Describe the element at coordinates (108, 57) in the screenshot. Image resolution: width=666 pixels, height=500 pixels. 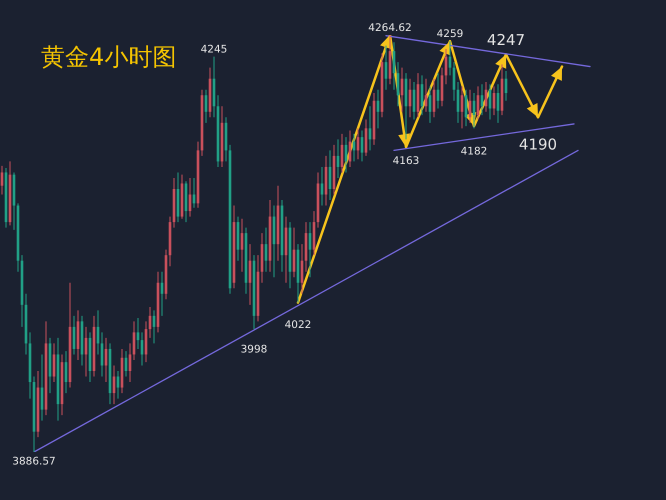
I see `chart-title: 黄金4小时图` at that location.